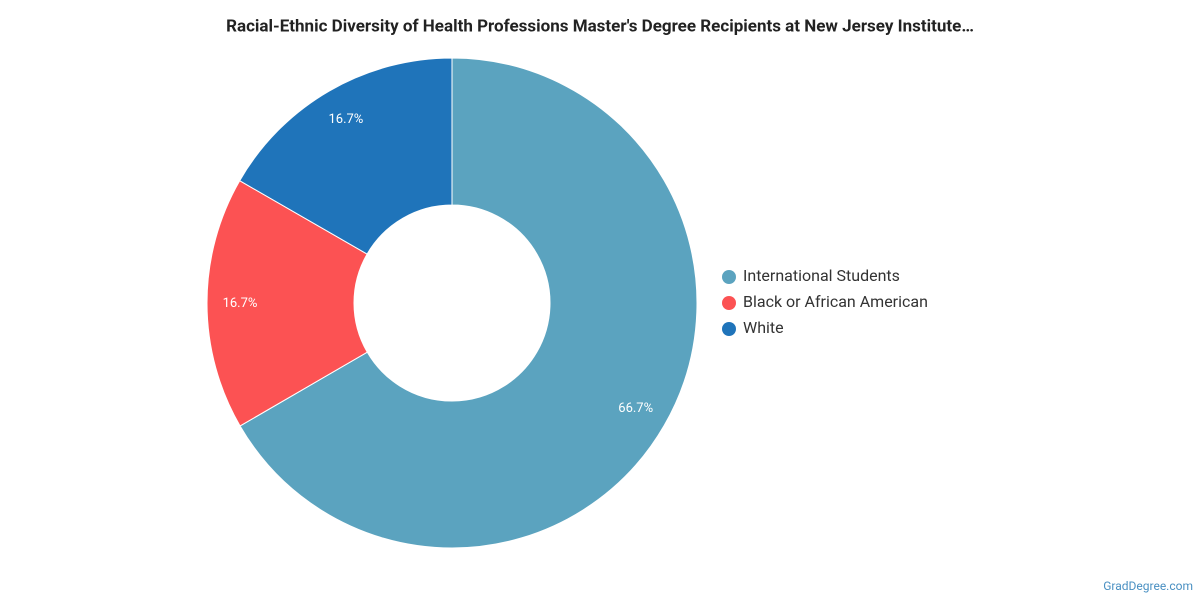 The width and height of the screenshot is (1200, 600). What do you see at coordinates (821, 275) in the screenshot?
I see `legend-label: International Students` at bounding box center [821, 275].